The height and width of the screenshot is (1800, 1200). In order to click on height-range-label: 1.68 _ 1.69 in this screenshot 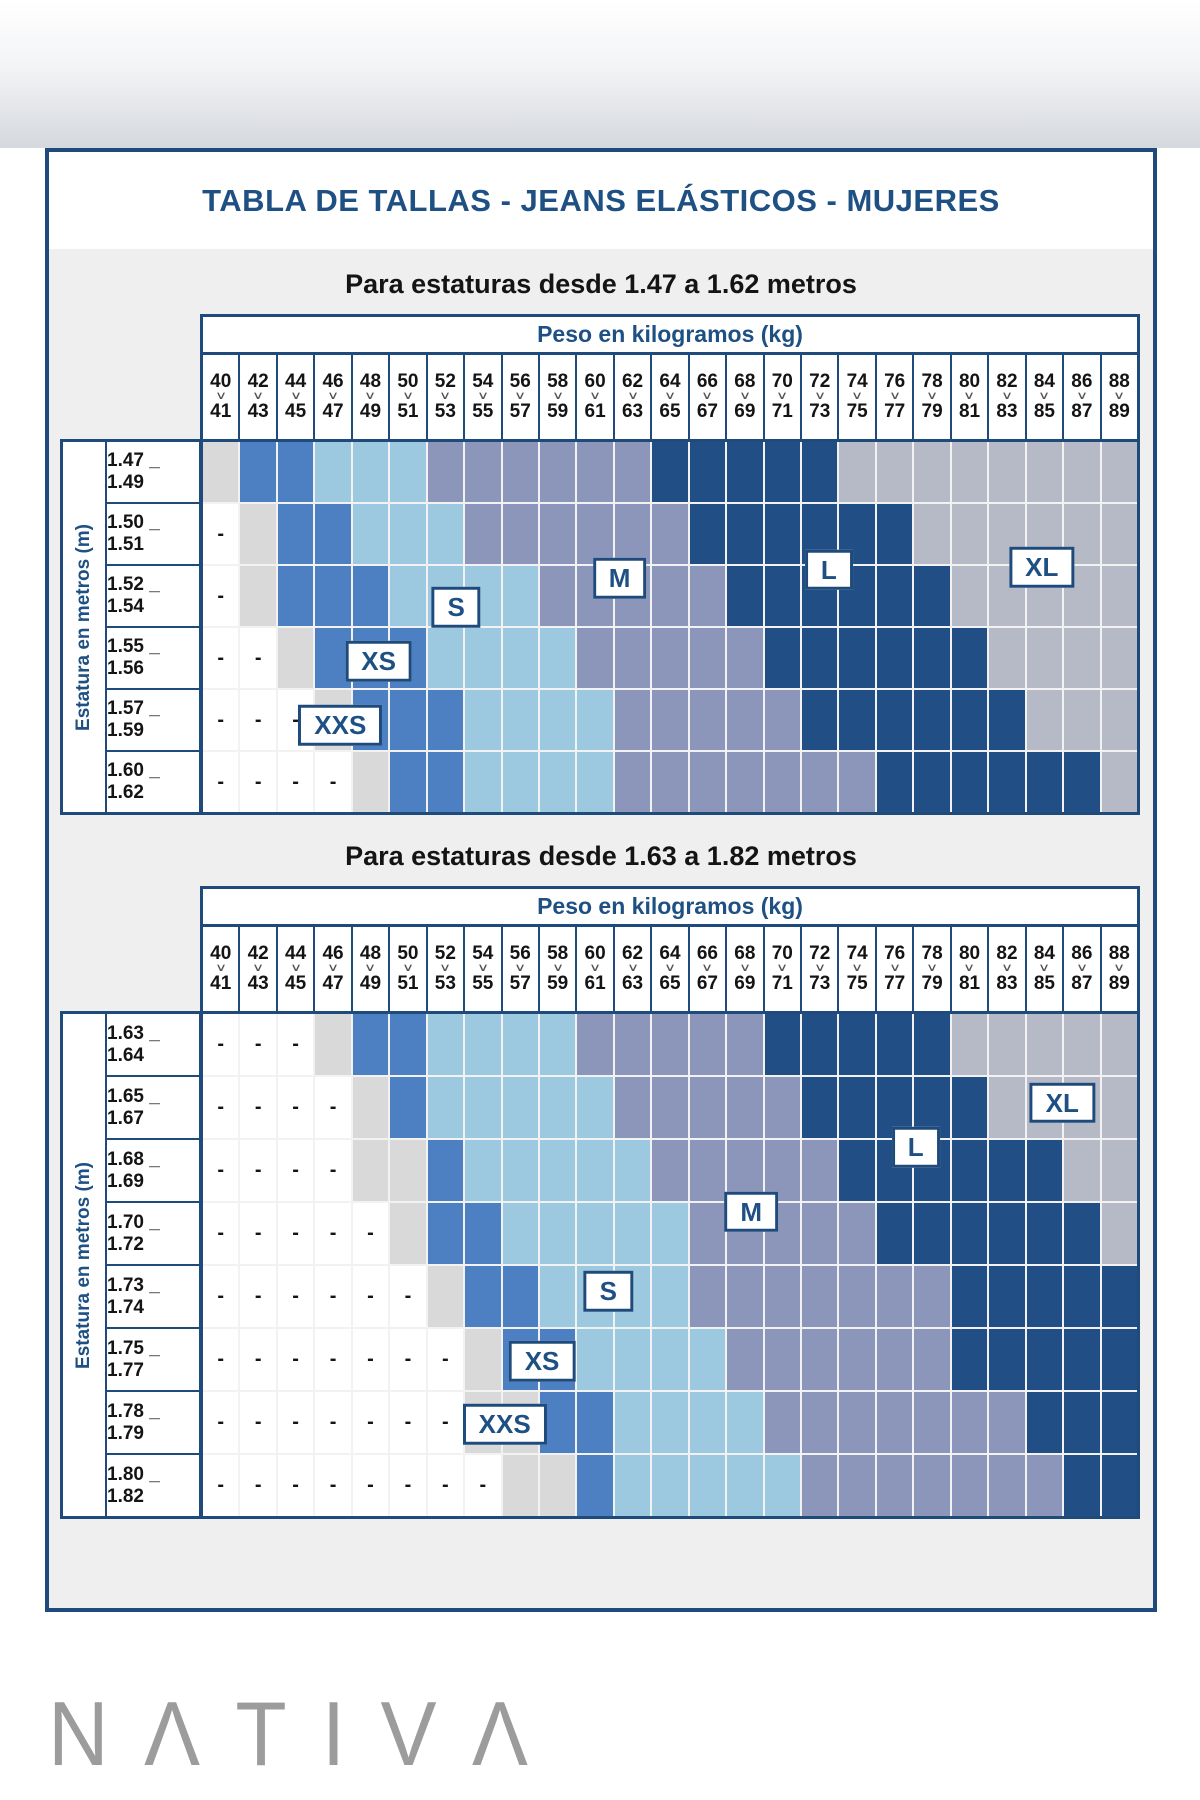, I will do `click(153, 1170)`.